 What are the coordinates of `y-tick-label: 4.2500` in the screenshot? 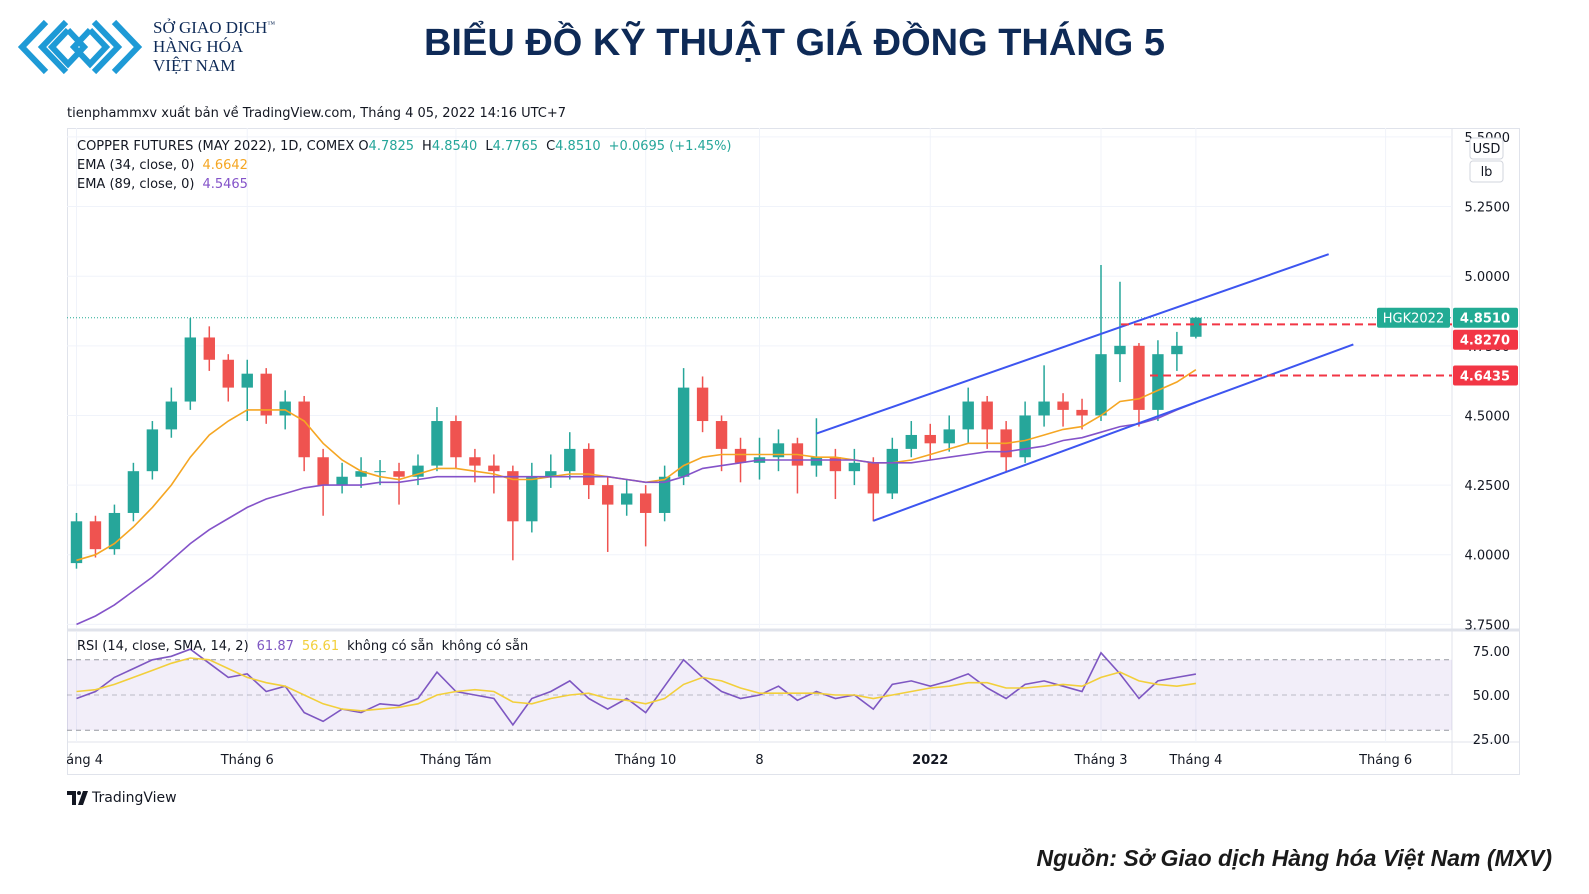 It's located at (1488, 486).